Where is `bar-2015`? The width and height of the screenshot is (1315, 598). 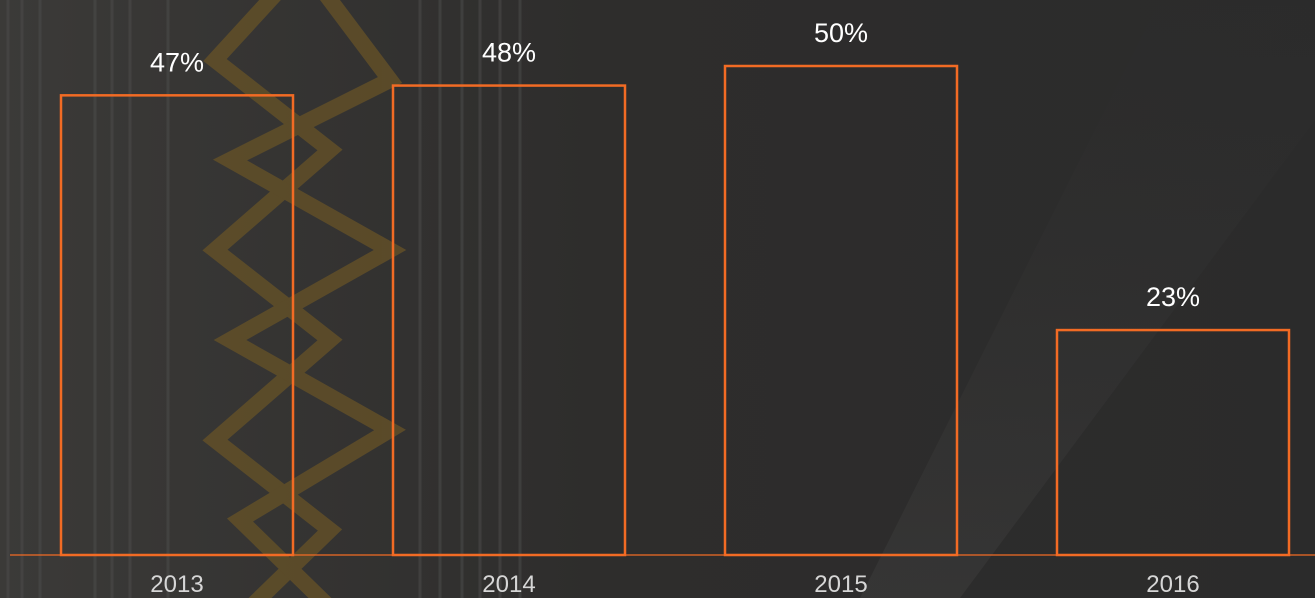 bar-2015 is located at coordinates (841, 310).